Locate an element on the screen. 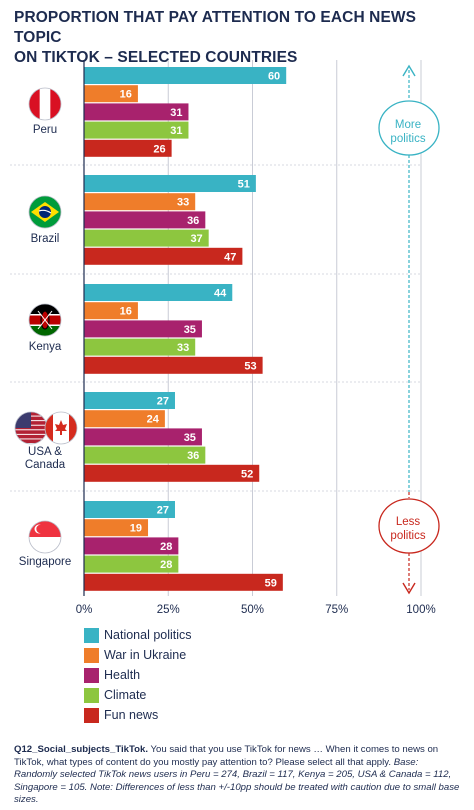 The width and height of the screenshot is (474, 810). country-label-line: Peru is located at coordinates (45, 130).